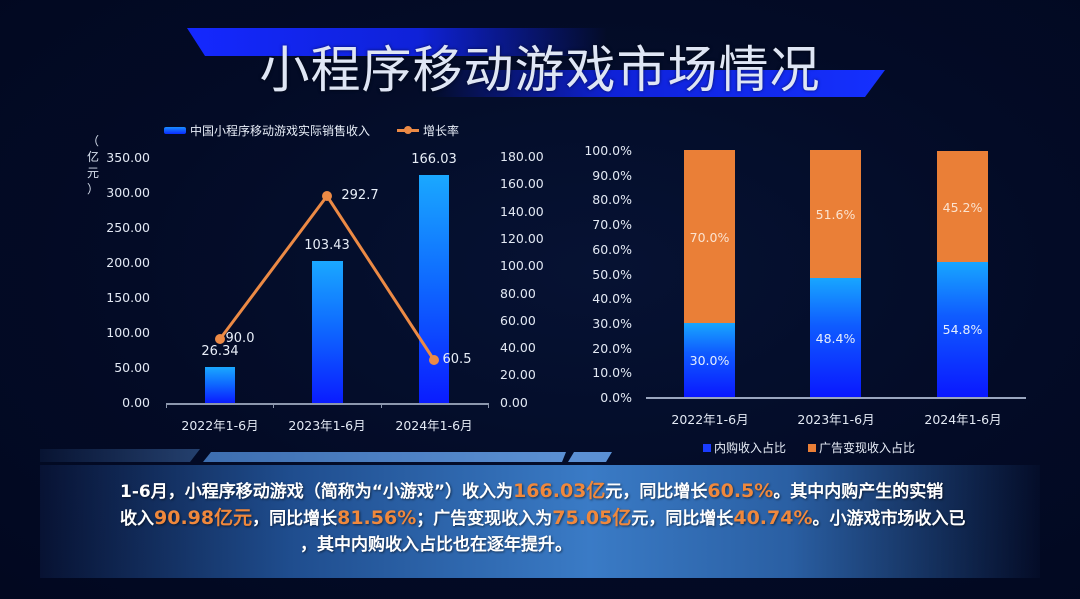  I want to click on y-tick-right: 80.00, so click(518, 293).